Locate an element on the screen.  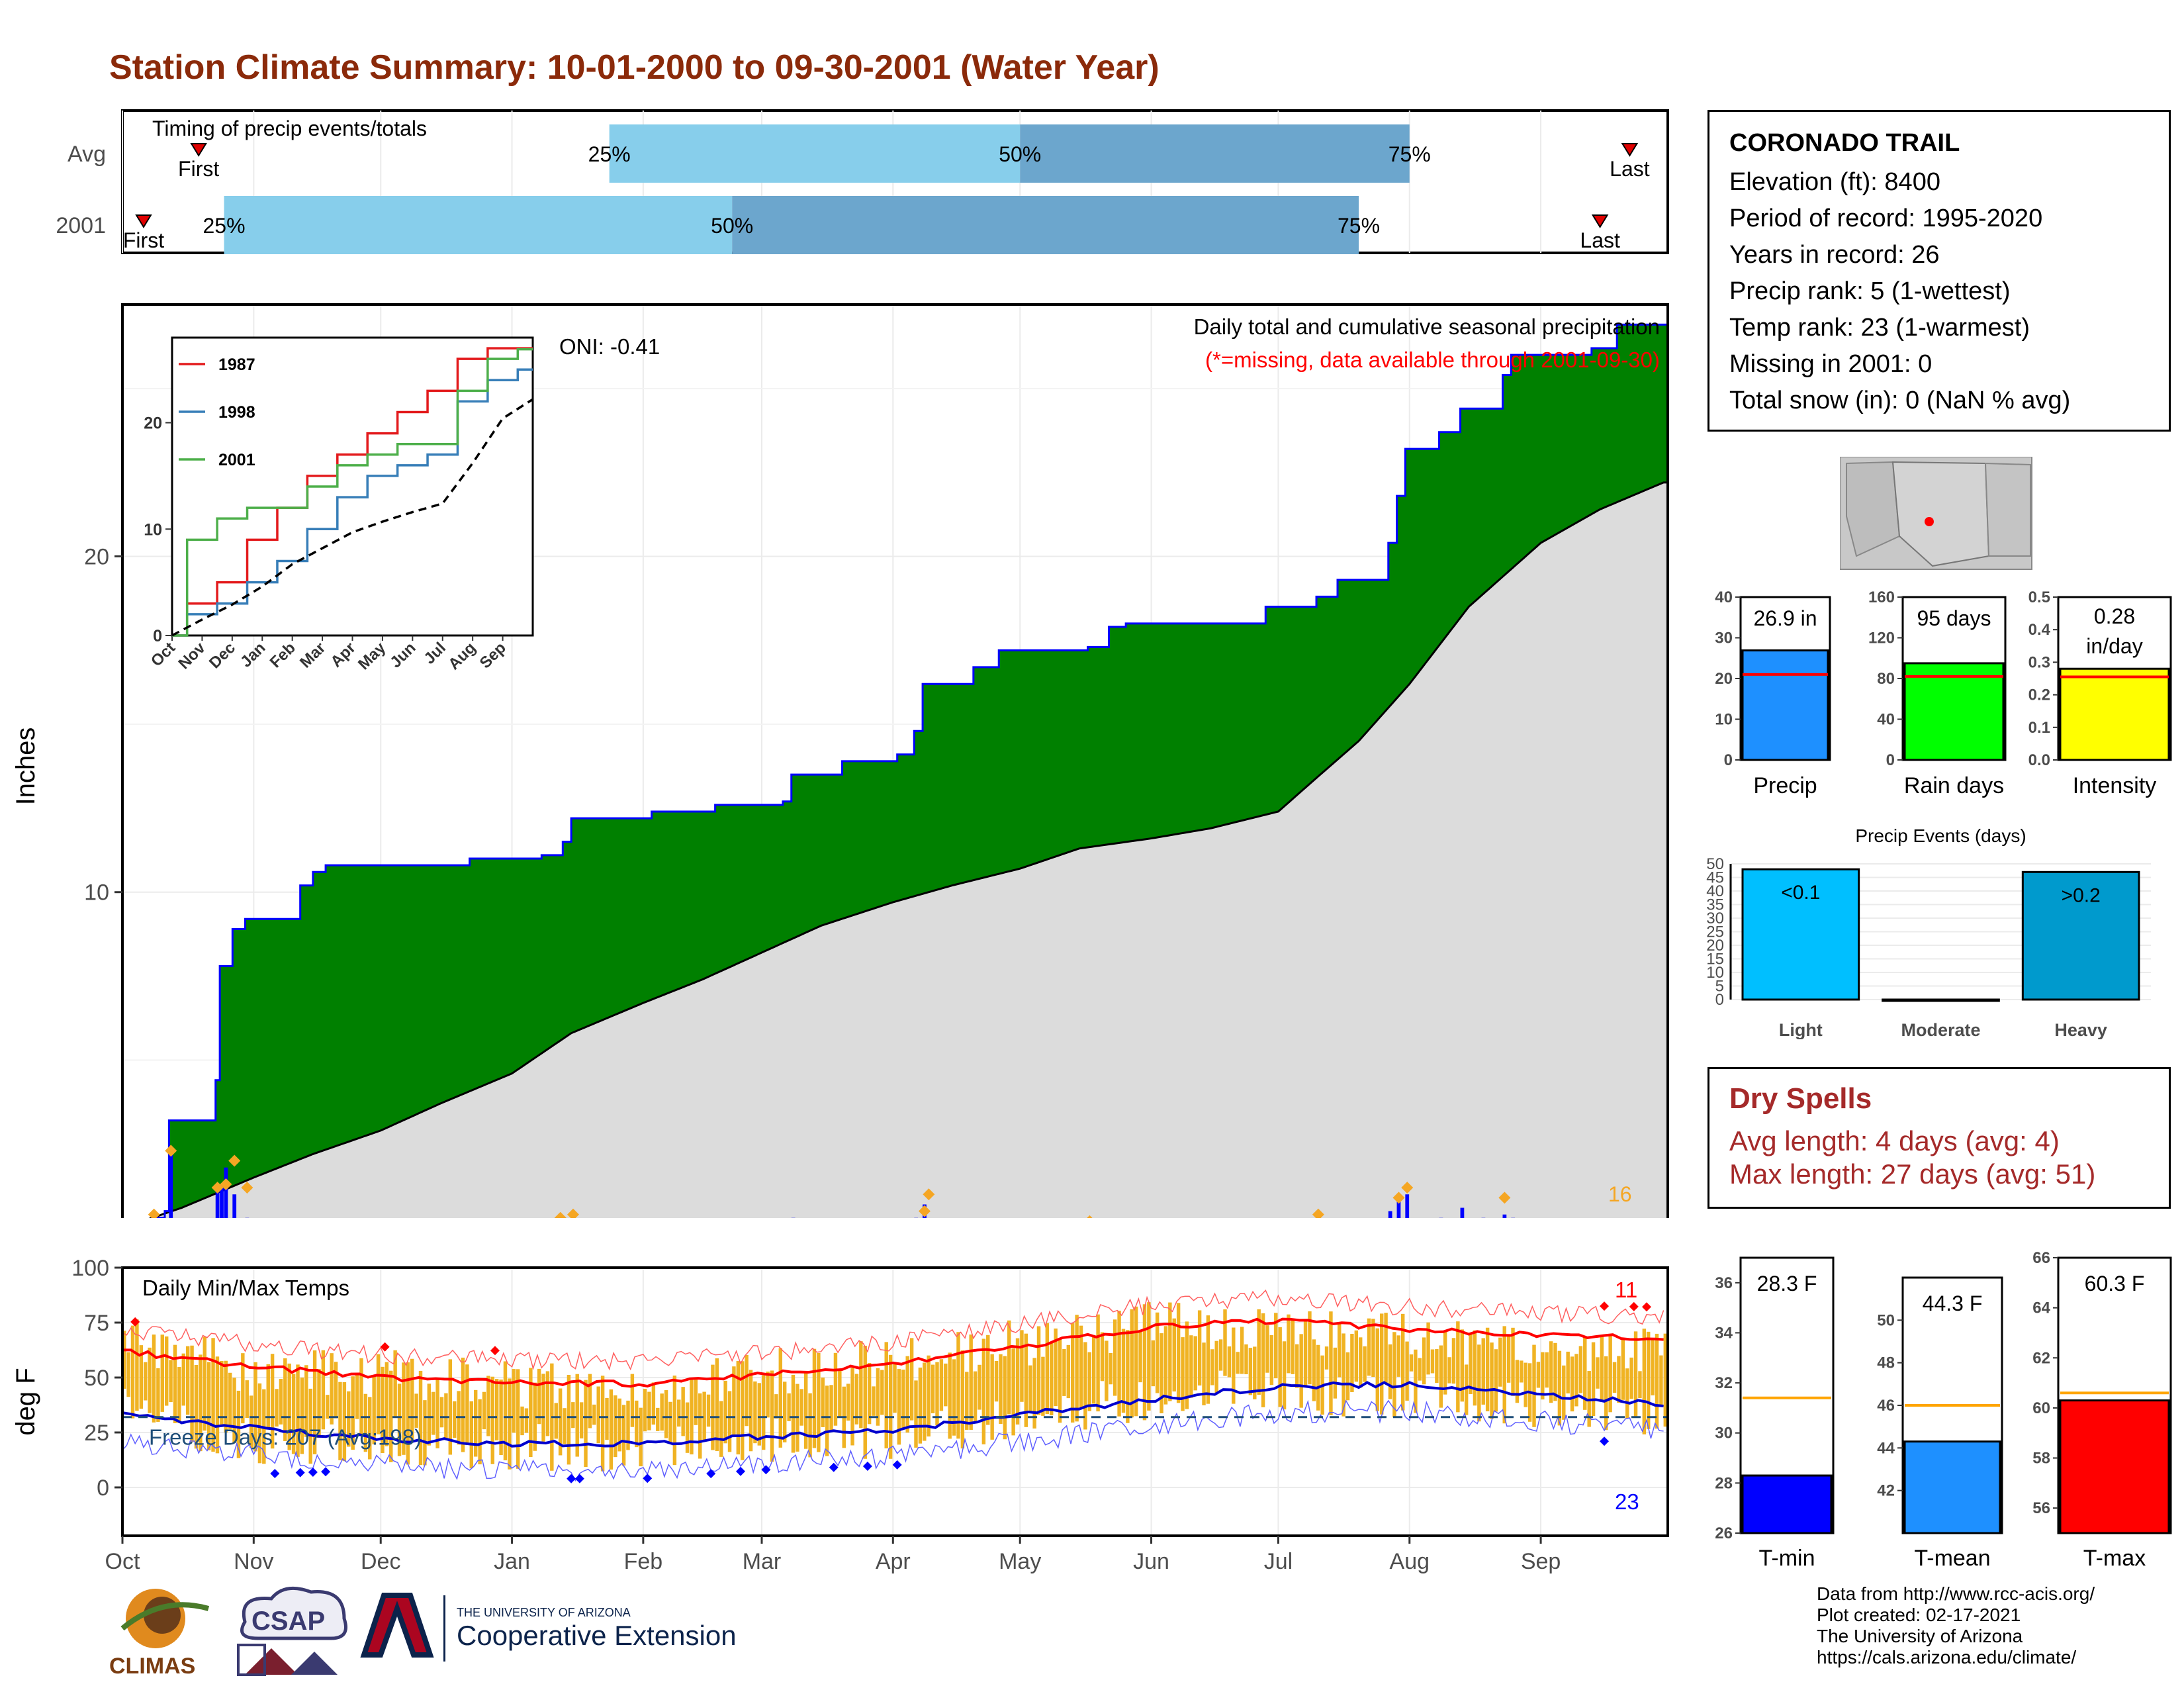
credit-line: Data from http://www.rcc-acis.org/ is located at coordinates (1956, 1593).